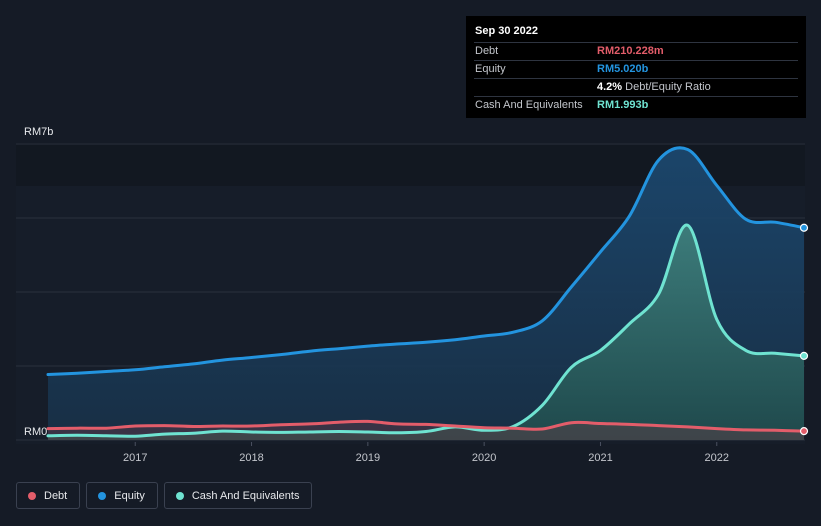 This screenshot has width=821, height=526. What do you see at coordinates (487, 51) in the screenshot?
I see `tooltip-debt-label: Debt` at bounding box center [487, 51].